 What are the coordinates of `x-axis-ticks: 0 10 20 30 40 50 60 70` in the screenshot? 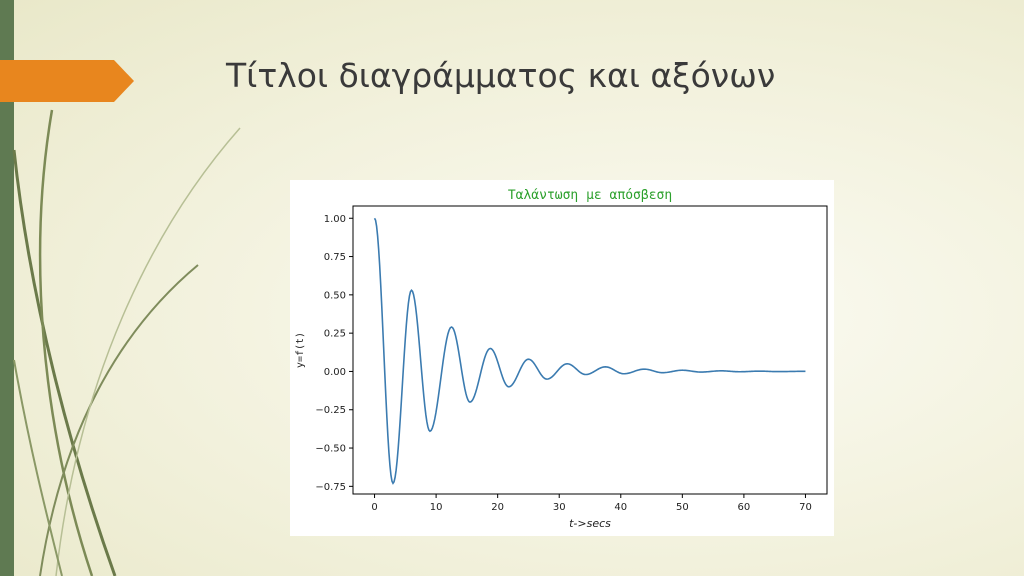 It's located at (591, 503).